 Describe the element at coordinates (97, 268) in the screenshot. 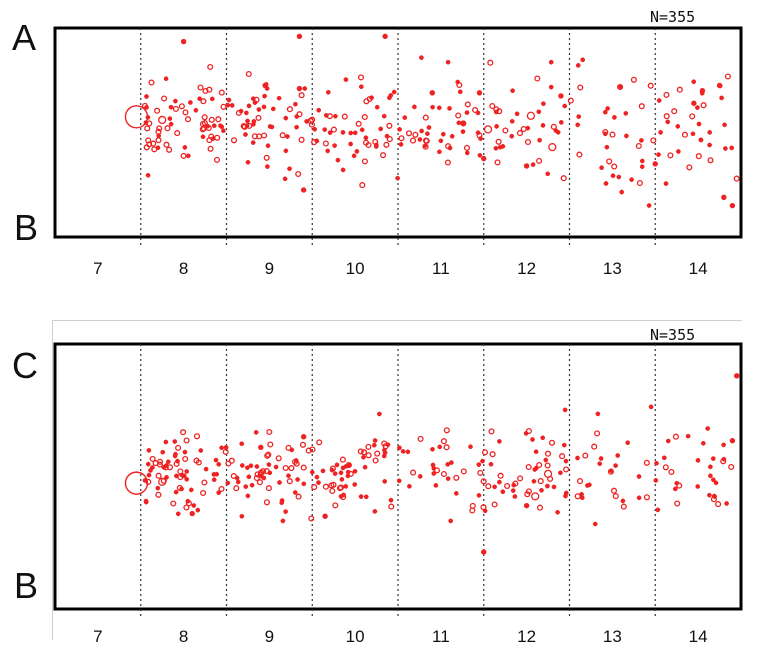

I see `x-tick-label: 7` at that location.